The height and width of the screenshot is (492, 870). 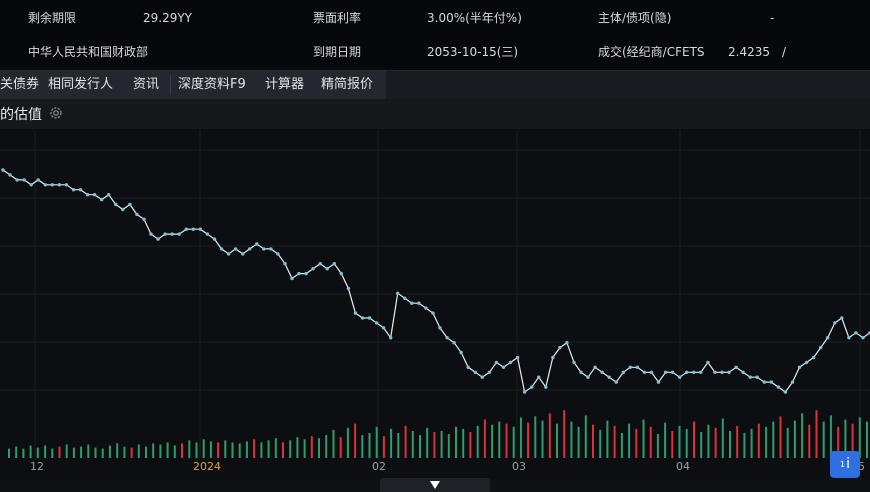 I want to click on trade-value: 2.4235, so click(x=749, y=52).